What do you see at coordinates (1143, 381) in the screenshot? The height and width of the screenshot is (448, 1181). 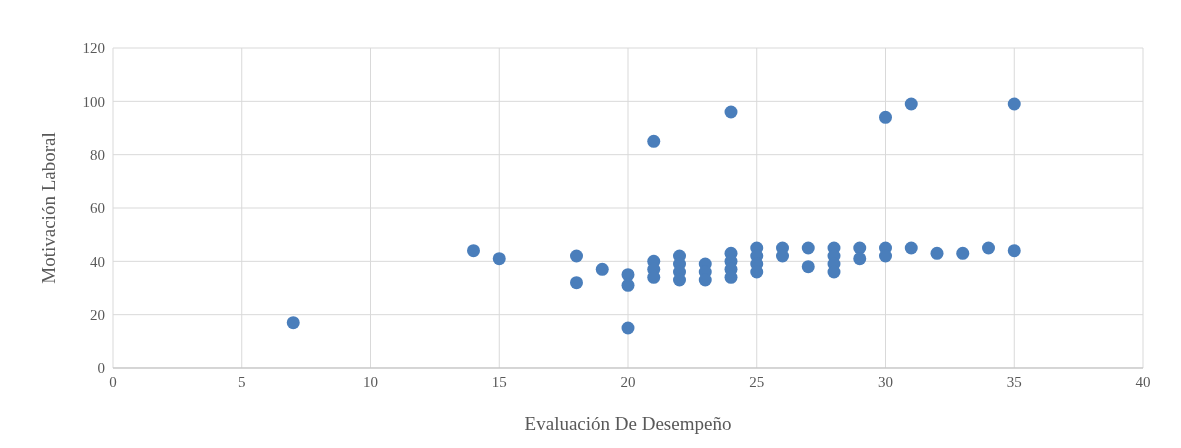 I see `x-tick-label: 40` at bounding box center [1143, 381].